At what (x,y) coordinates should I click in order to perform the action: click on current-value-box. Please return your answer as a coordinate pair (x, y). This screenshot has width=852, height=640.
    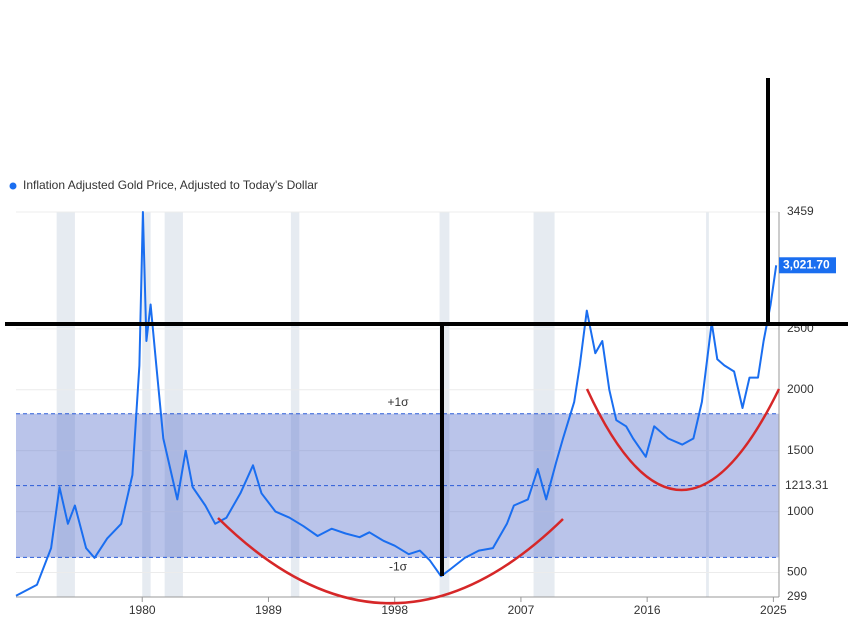
    Looking at the image, I should click on (807, 265).